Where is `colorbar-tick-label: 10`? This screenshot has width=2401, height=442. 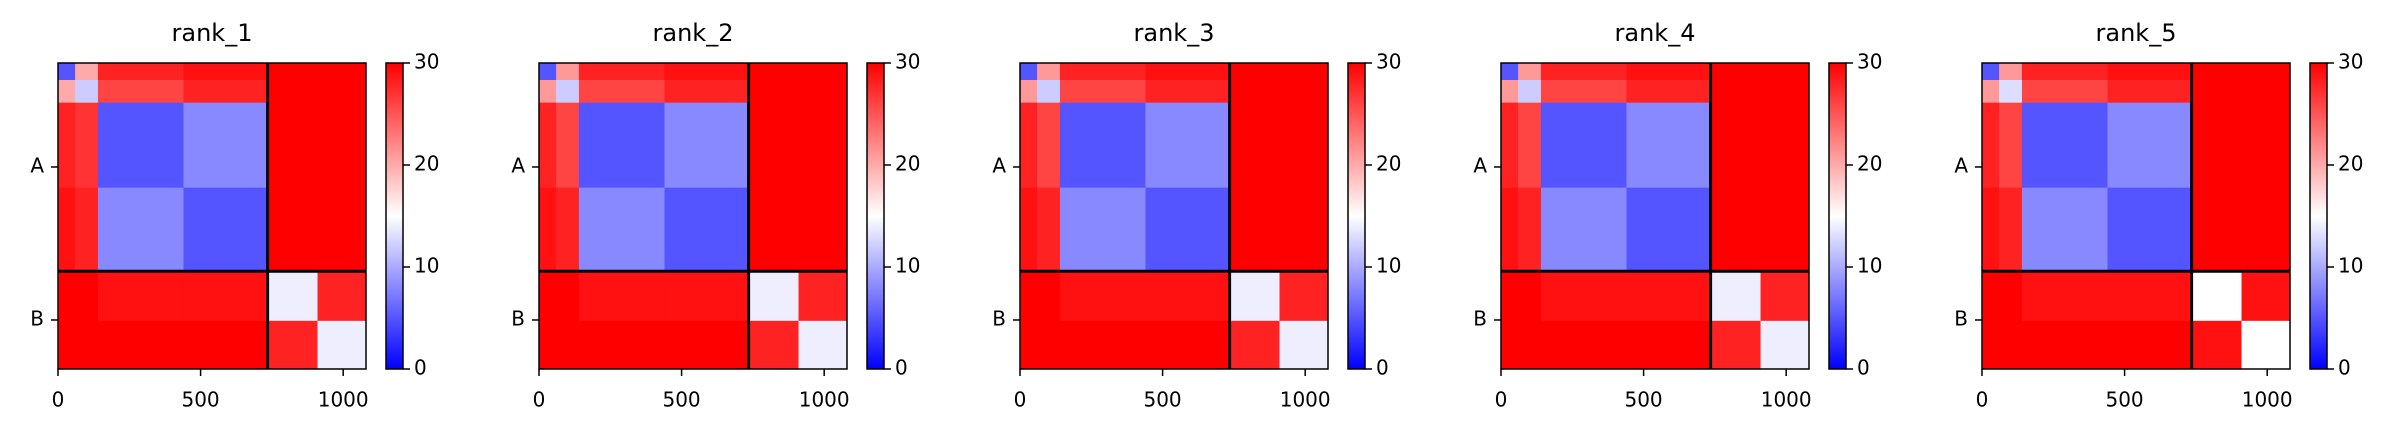 colorbar-tick-label: 10 is located at coordinates (2350, 266).